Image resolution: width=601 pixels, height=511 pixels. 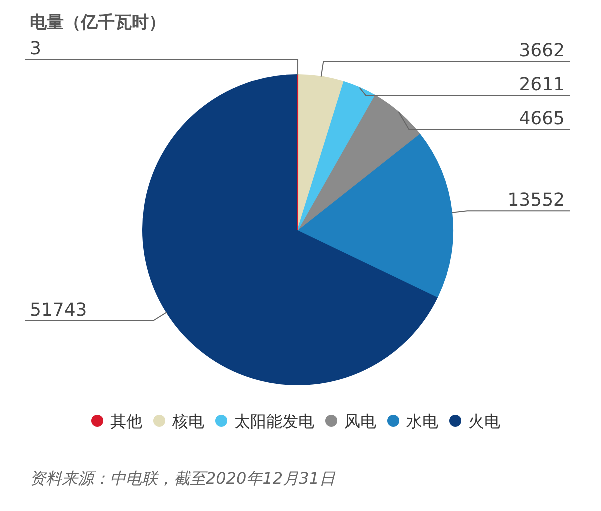 I want to click on legend-label: 火电, so click(x=484, y=421).